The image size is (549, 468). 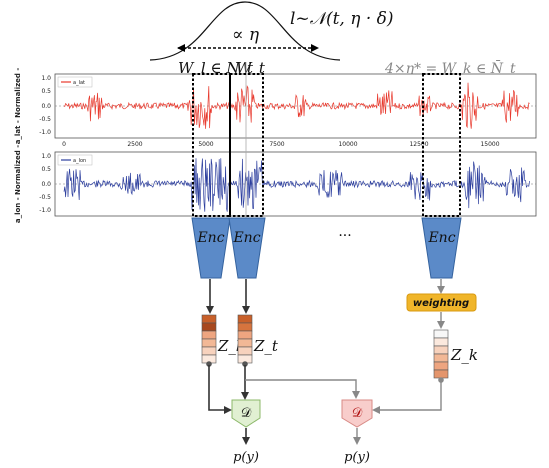 I want to click on ytick-top-1: 0.5, so click(x=46, y=91).